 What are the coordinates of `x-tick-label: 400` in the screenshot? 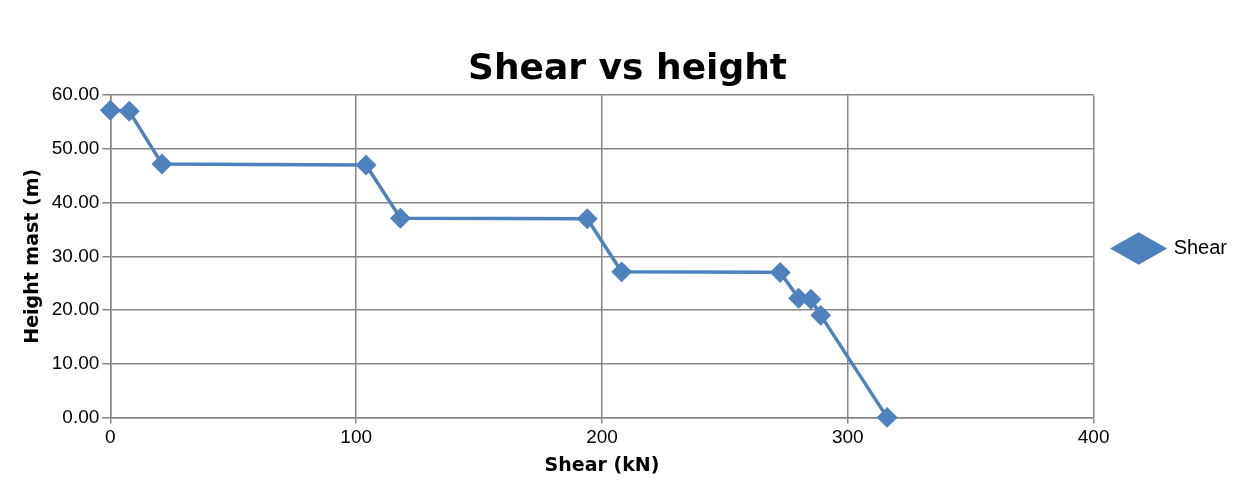 It's located at (1093, 437).